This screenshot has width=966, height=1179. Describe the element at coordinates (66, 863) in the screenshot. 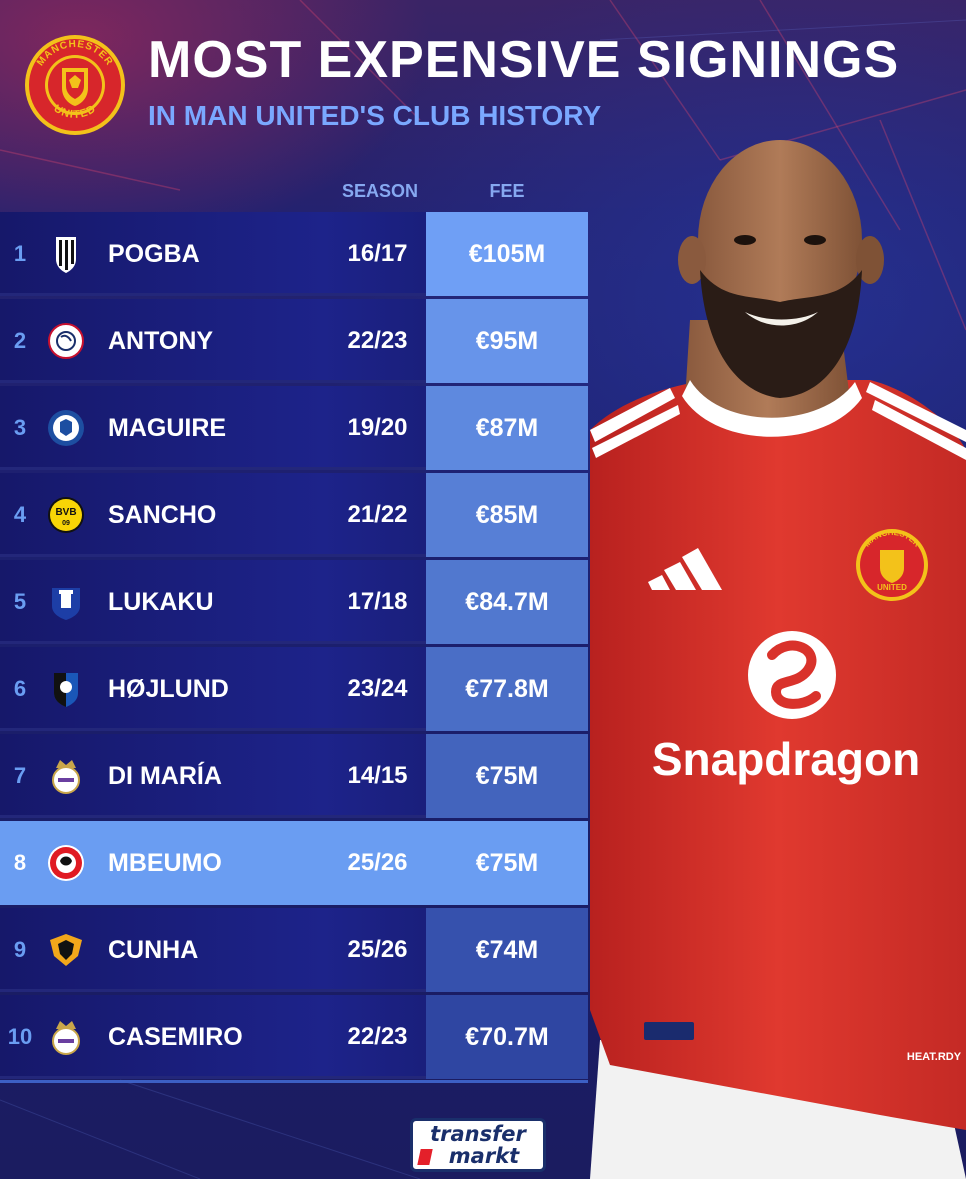

I see `brentford-crest-icon` at that location.